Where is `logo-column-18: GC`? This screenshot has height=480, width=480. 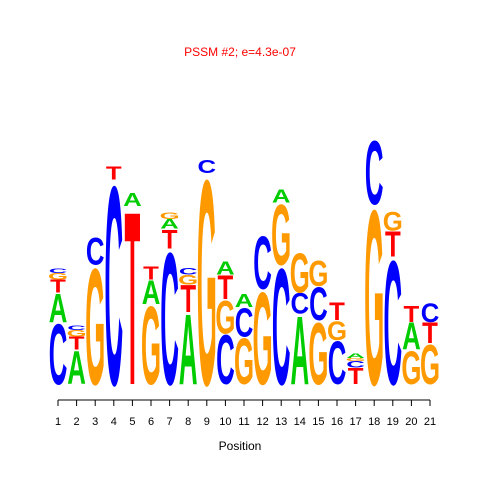
logo-column-18: GC is located at coordinates (374, 281).